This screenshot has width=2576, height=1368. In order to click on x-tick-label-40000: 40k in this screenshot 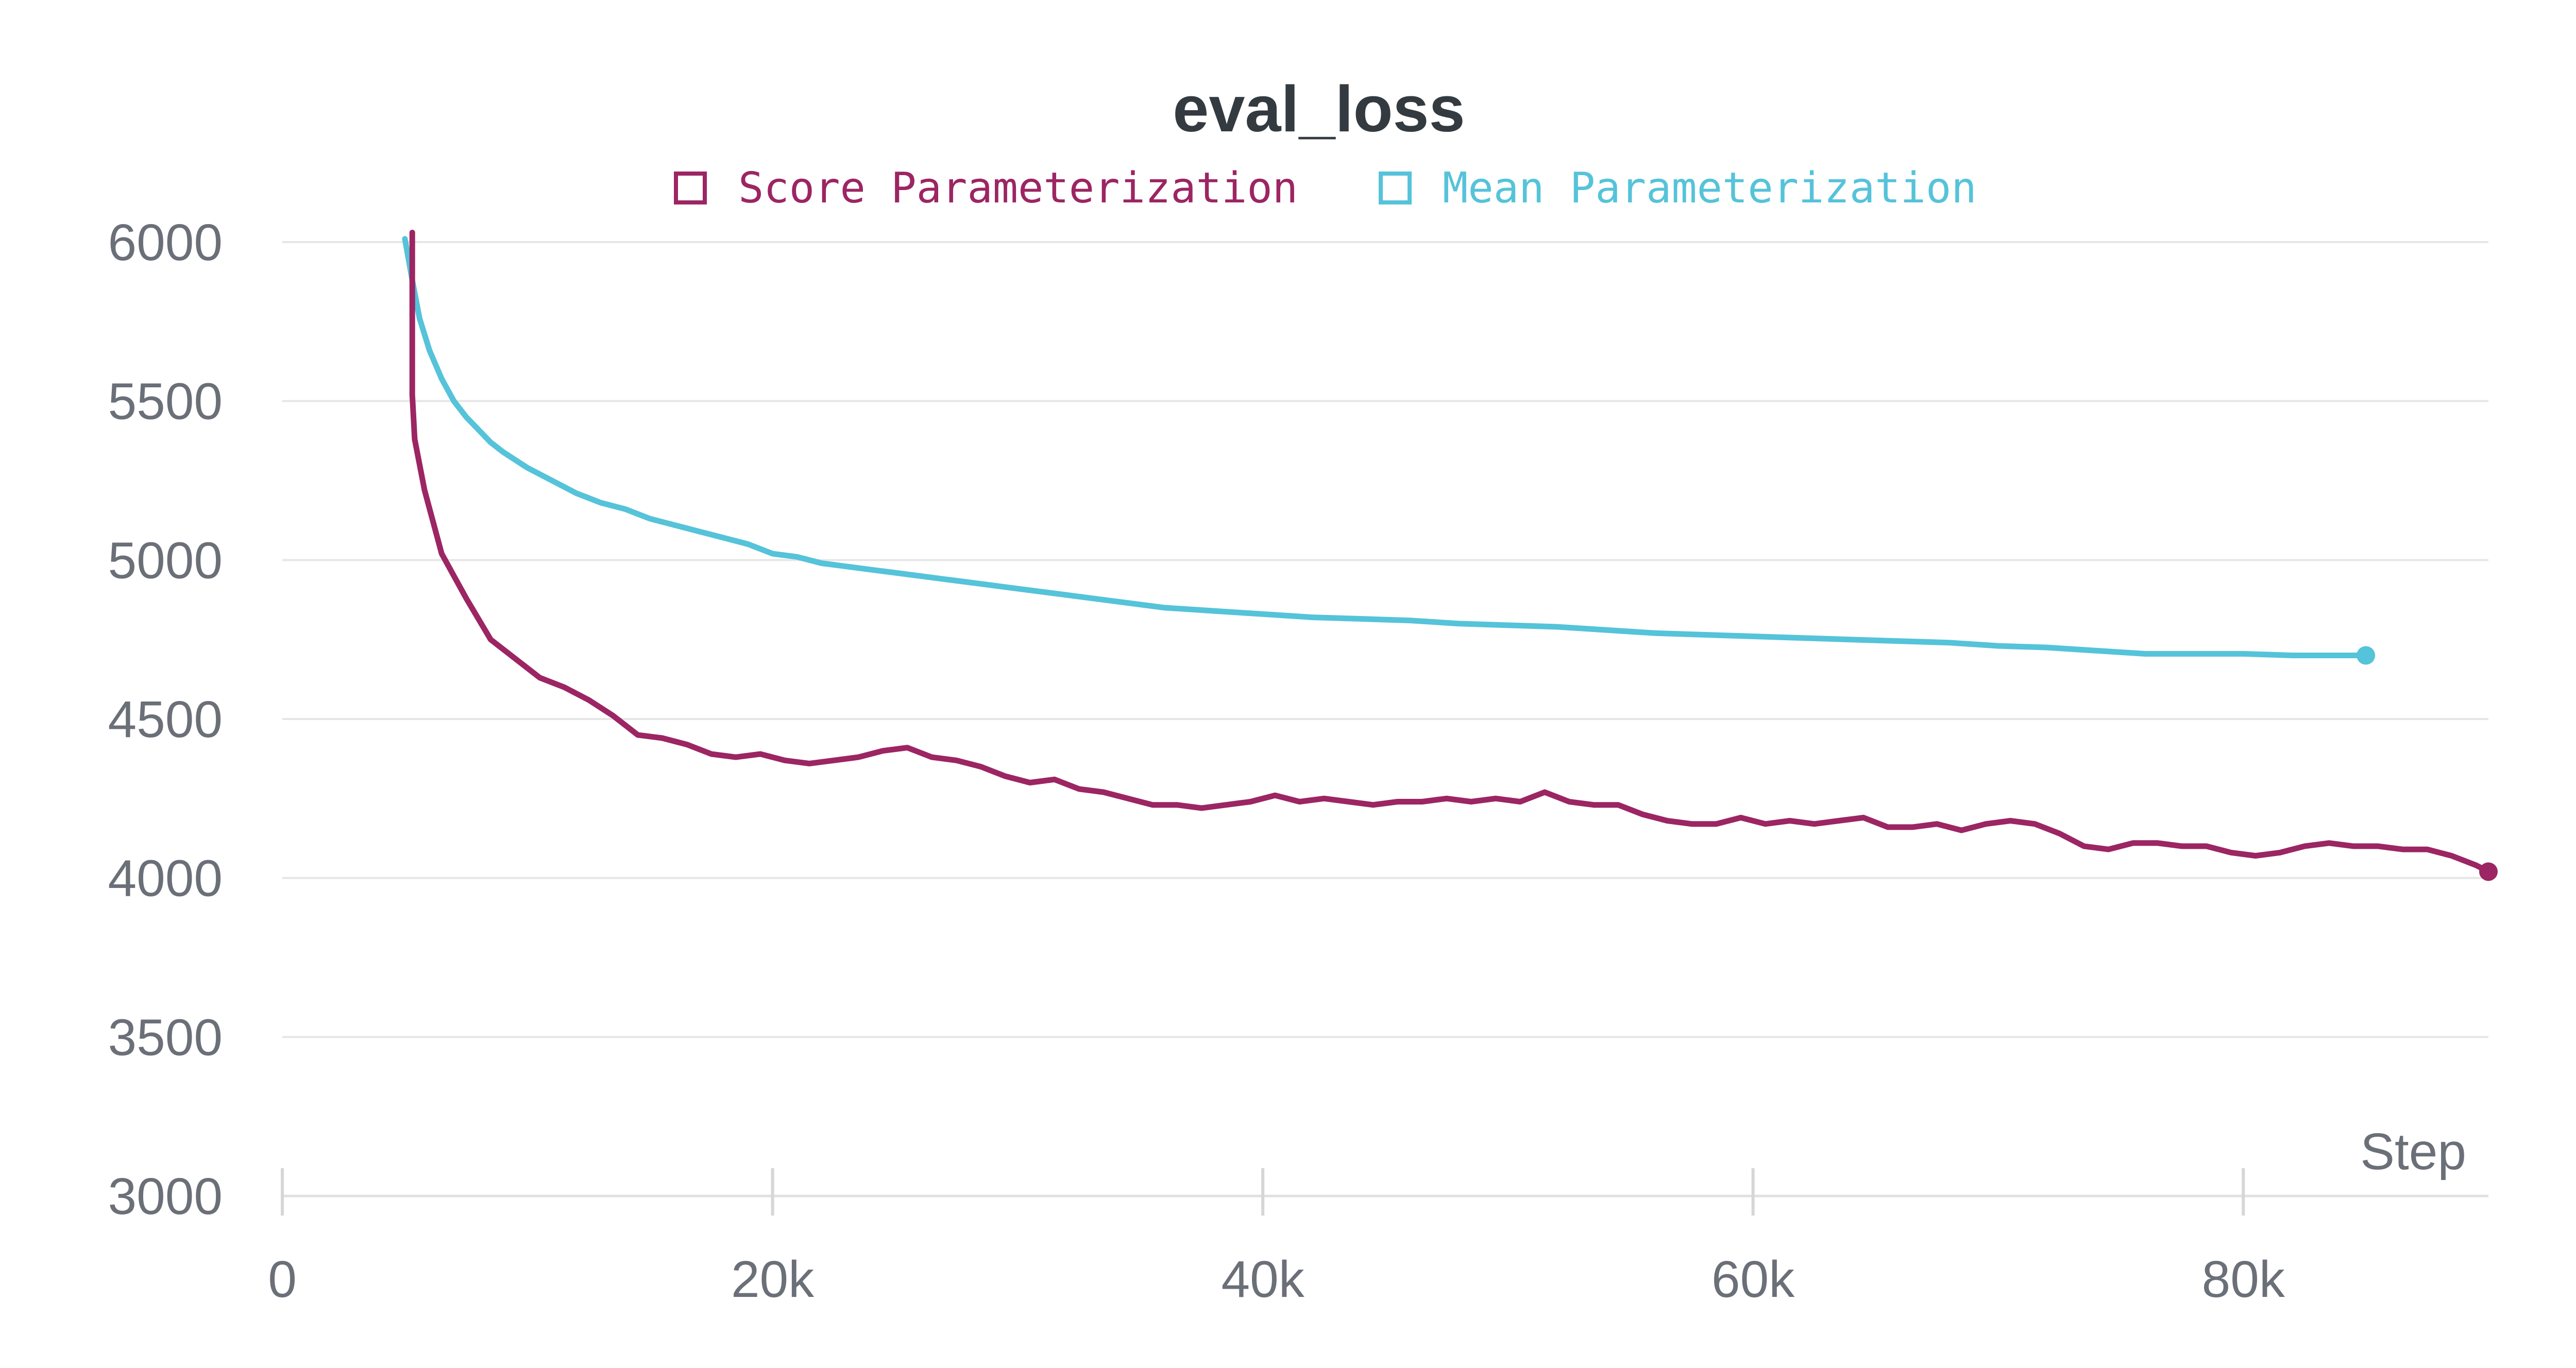, I will do `click(1262, 1279)`.